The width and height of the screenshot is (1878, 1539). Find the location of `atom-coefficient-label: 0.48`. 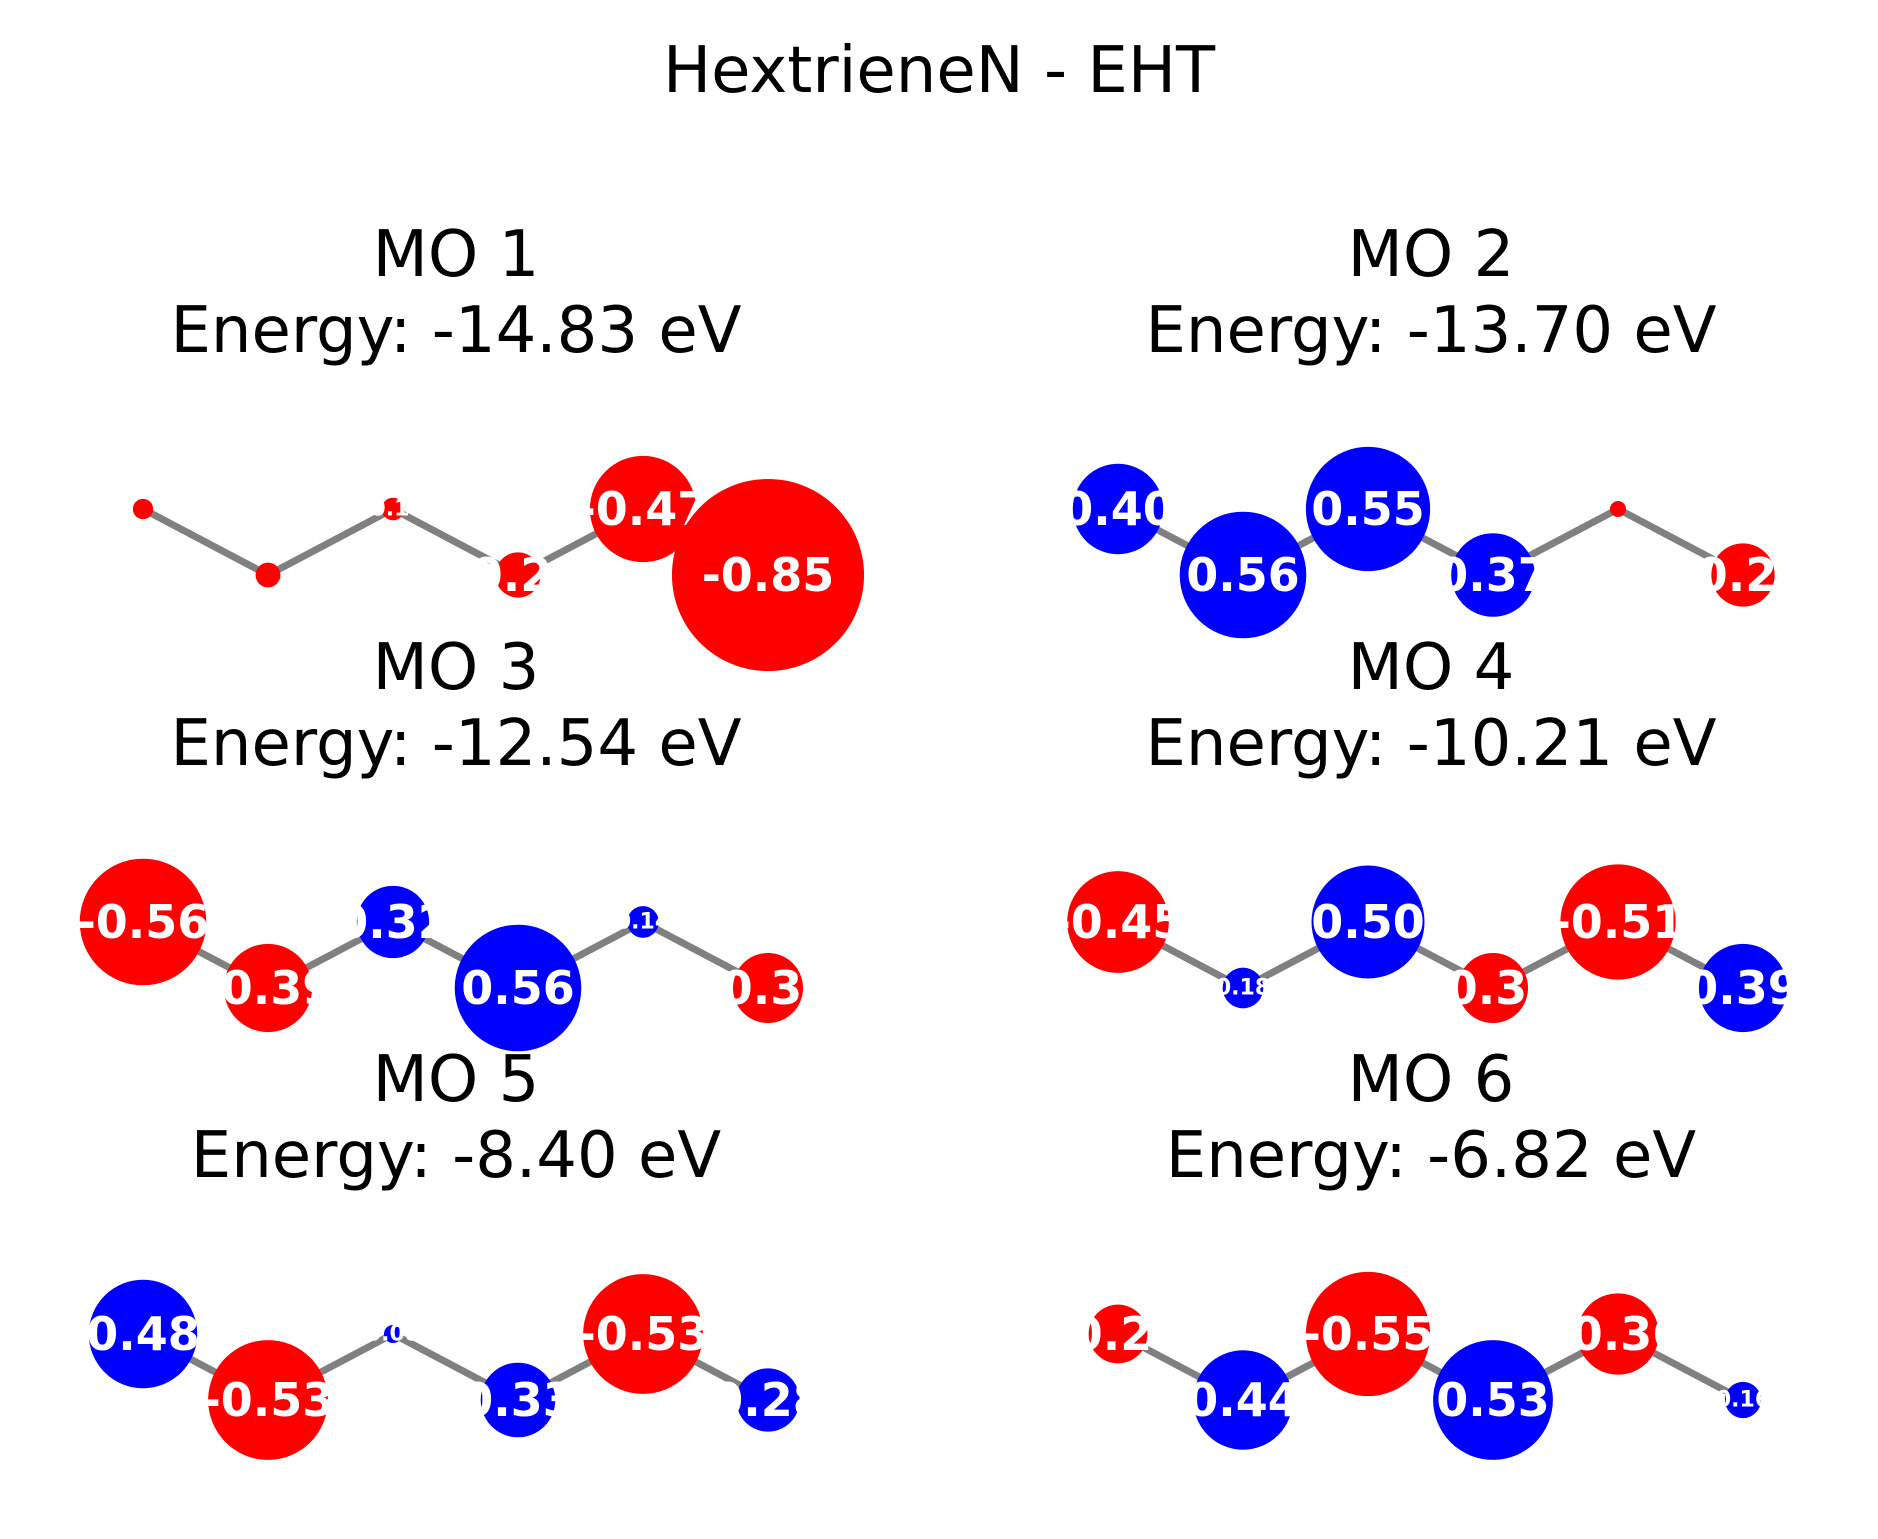

atom-coefficient-label: 0.48 is located at coordinates (143, 1334).